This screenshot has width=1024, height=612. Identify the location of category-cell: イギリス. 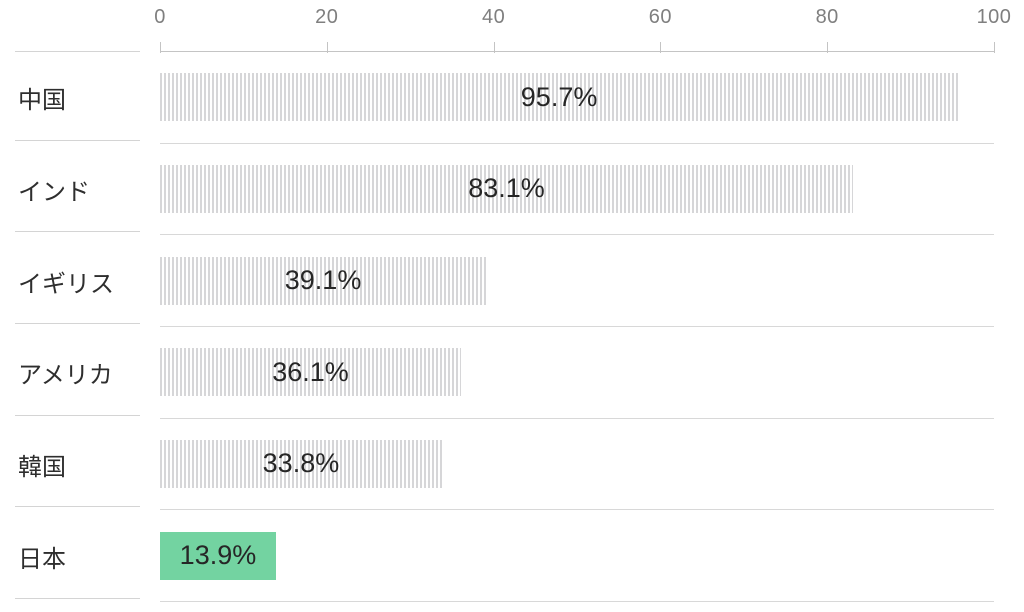
(80, 281).